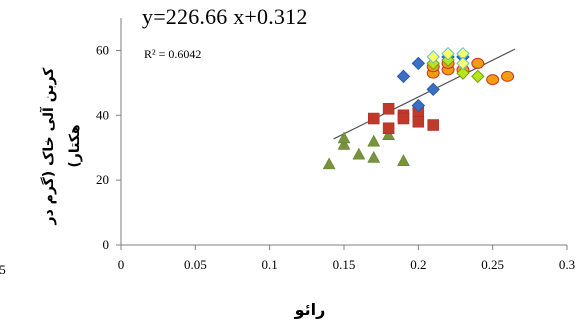 Image resolution: width=583 pixels, height=325 pixels. I want to click on data-points, so click(418, 108).